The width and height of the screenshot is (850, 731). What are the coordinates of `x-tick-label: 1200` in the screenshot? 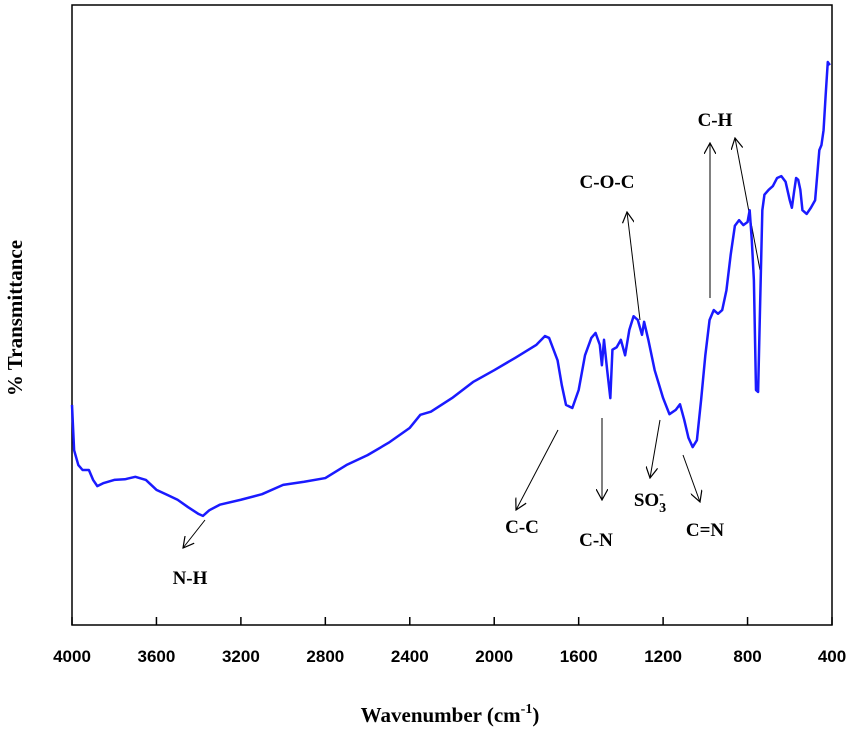 It's located at (663, 656).